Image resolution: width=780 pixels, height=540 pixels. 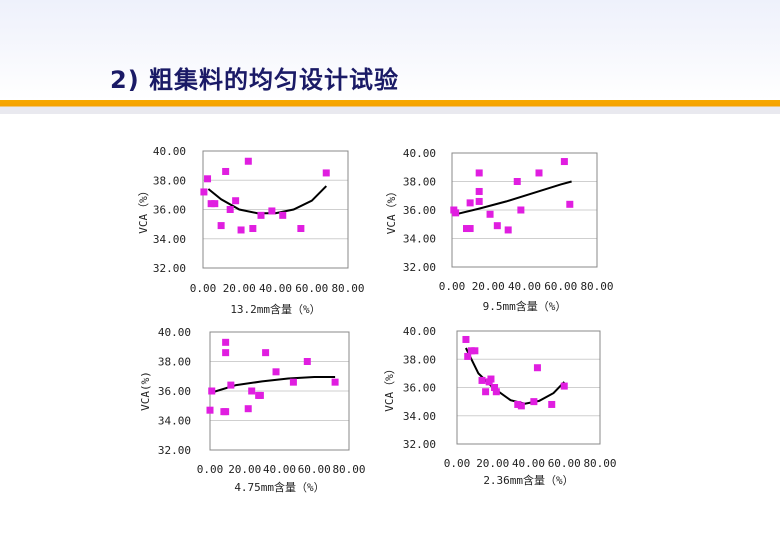 I want to click on page-title: 2) 粗集料的均匀设计试验, so click(x=255, y=80).